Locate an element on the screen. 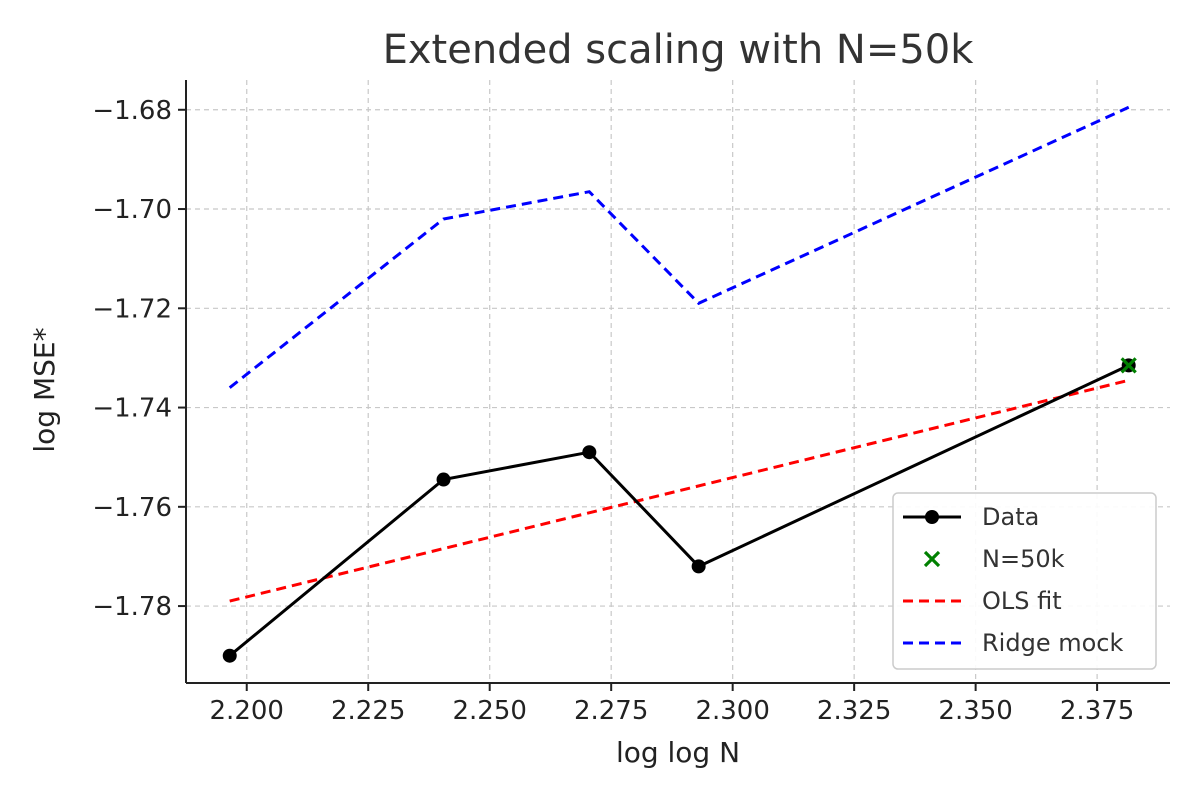  x-tick-label: 2.275 is located at coordinates (611, 711).